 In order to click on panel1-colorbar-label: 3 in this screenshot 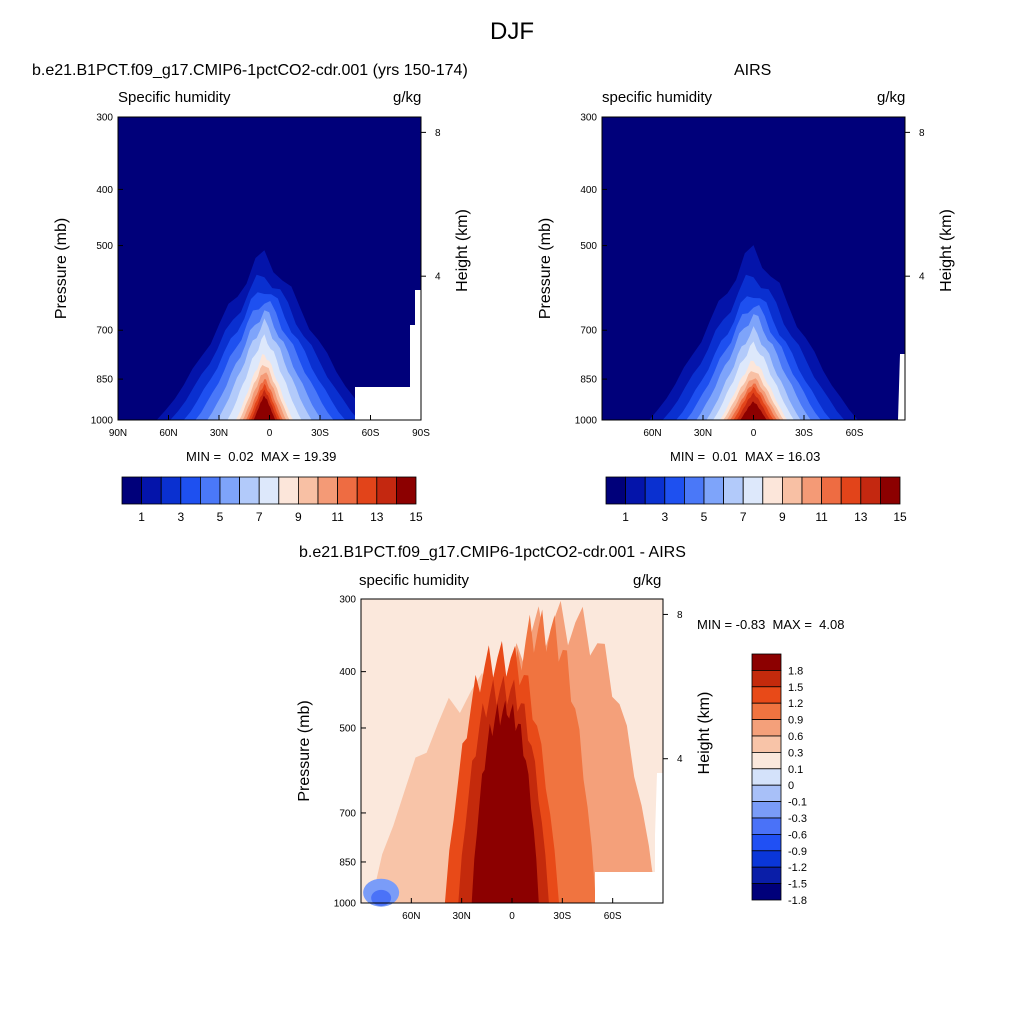, I will do `click(180, 517)`.